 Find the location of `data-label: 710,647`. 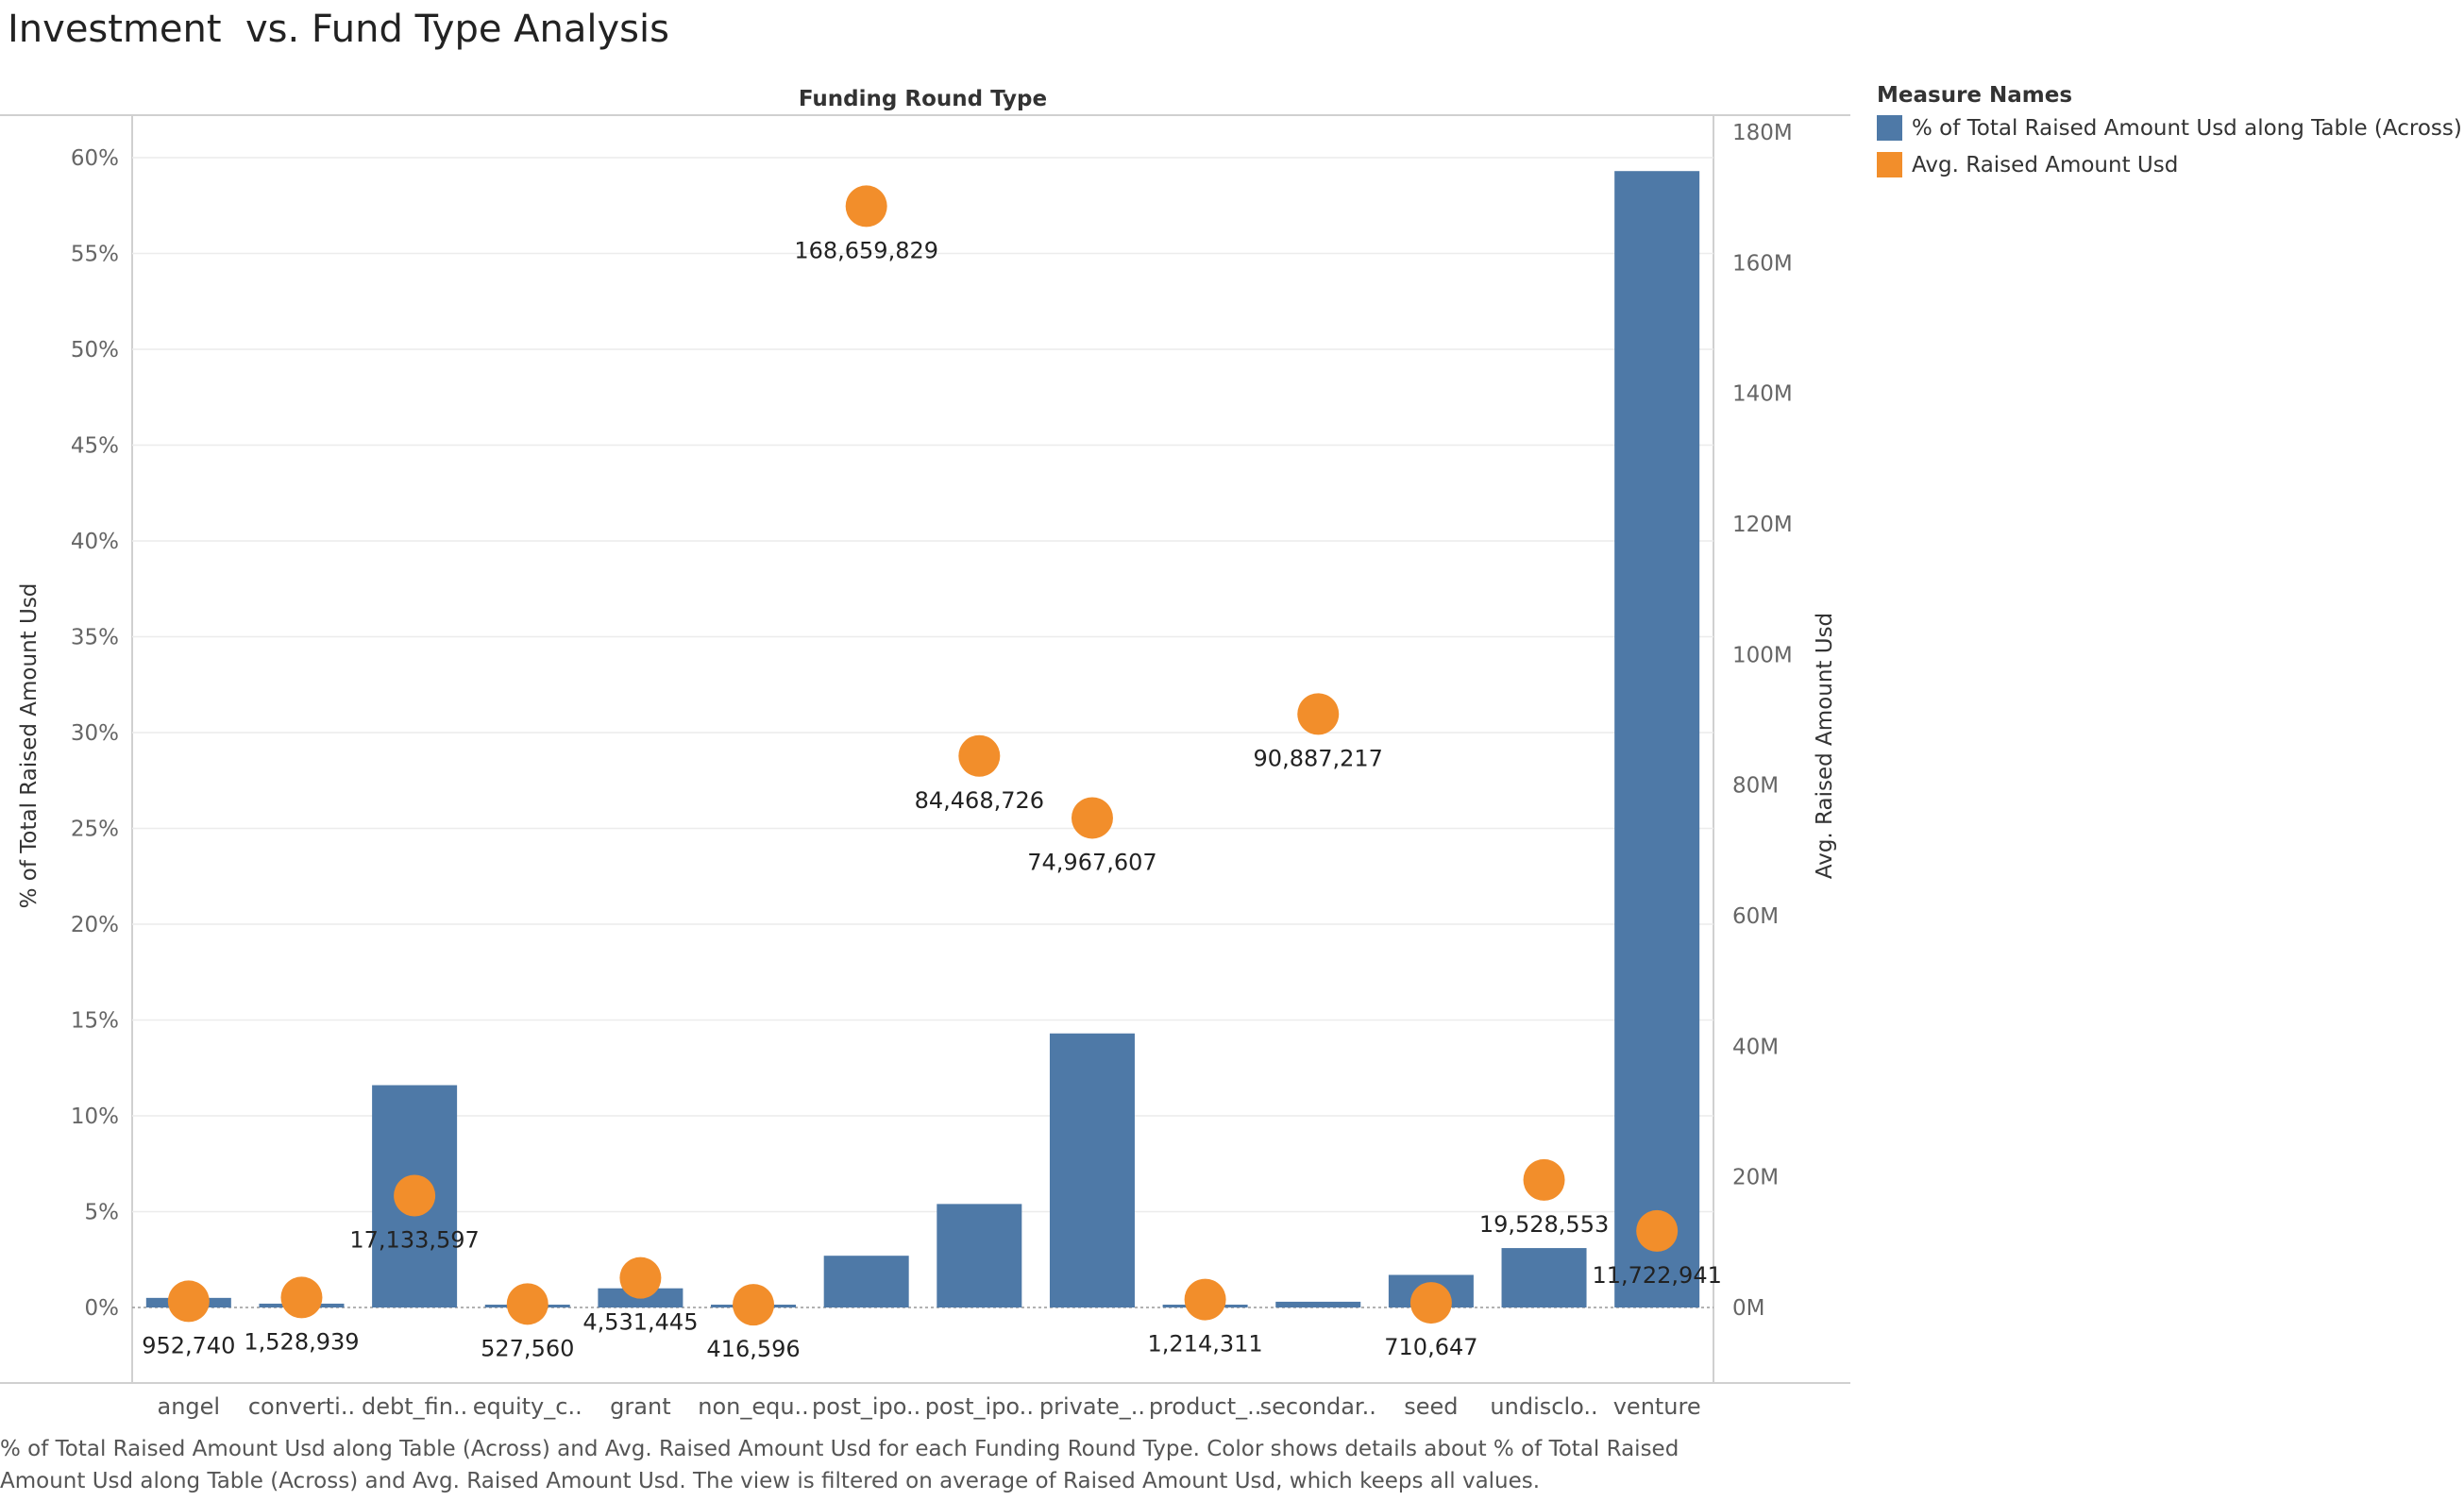

data-label: 710,647 is located at coordinates (1430, 1347).